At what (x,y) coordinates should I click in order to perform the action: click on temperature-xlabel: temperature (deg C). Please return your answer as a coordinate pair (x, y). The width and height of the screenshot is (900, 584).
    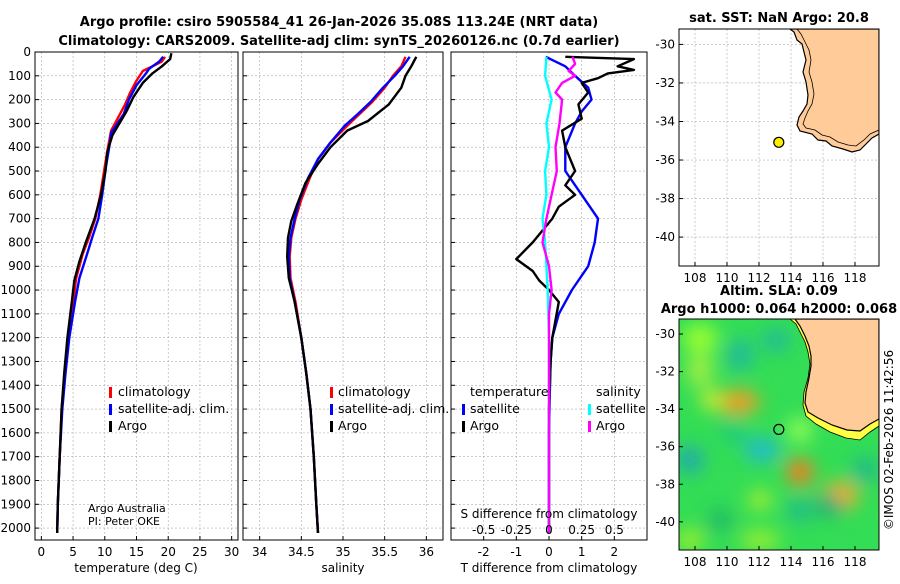
    Looking at the image, I should click on (135, 568).